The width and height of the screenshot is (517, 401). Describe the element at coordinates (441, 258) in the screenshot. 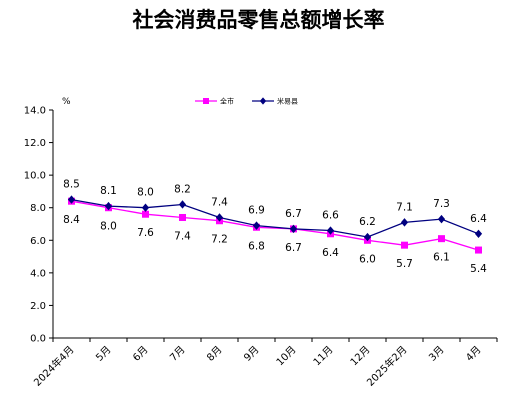

I see `data-label: 6.1` at that location.